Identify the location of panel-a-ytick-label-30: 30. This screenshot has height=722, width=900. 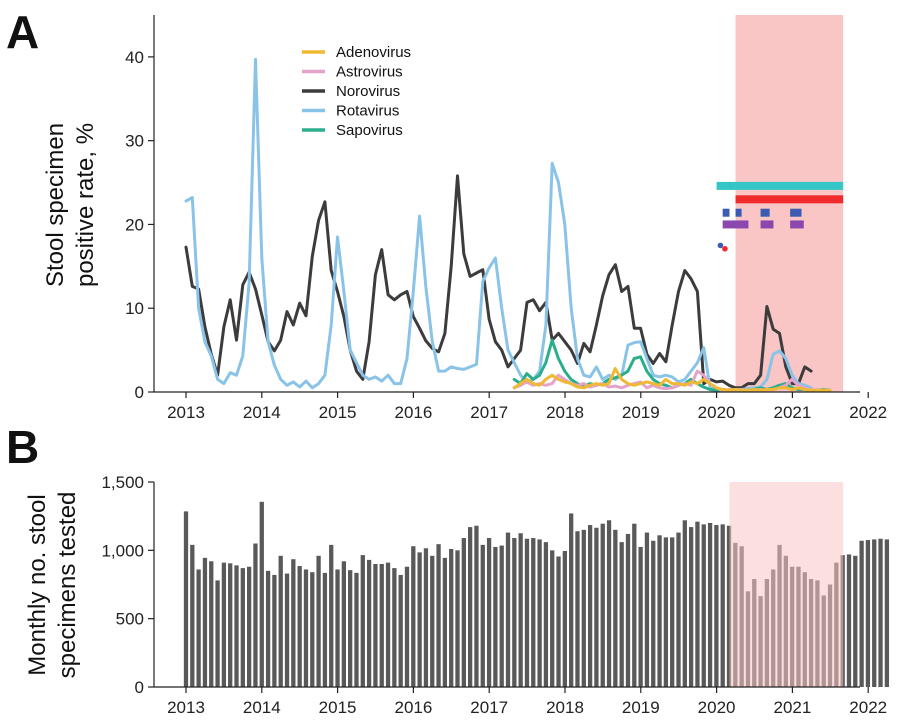
(134, 141).